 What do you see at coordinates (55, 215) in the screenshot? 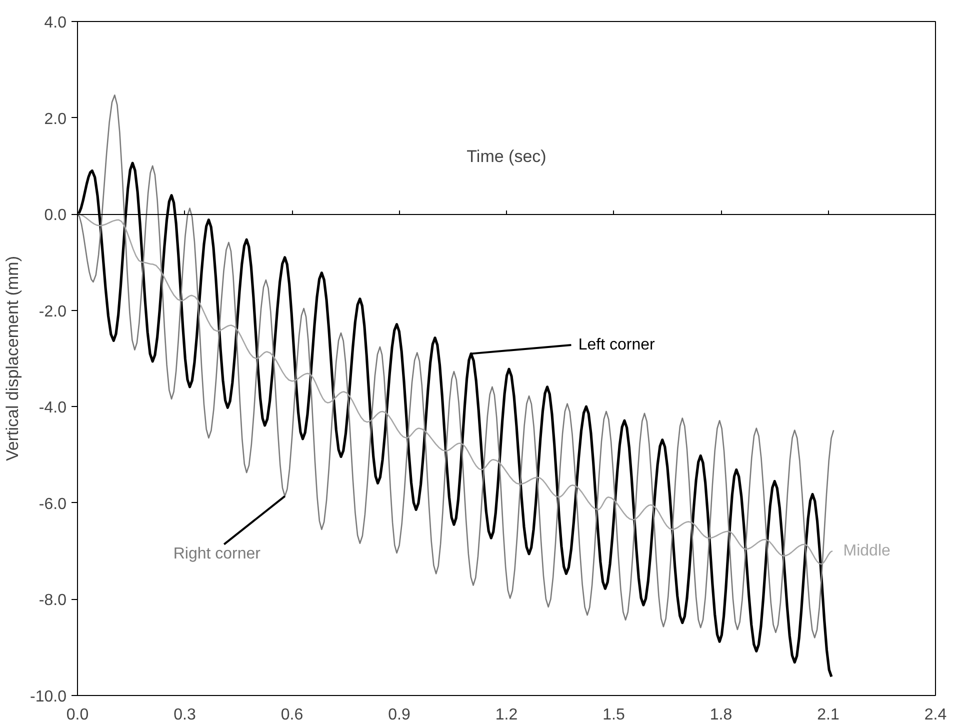
I see `y-tick-label: 0.0` at bounding box center [55, 215].